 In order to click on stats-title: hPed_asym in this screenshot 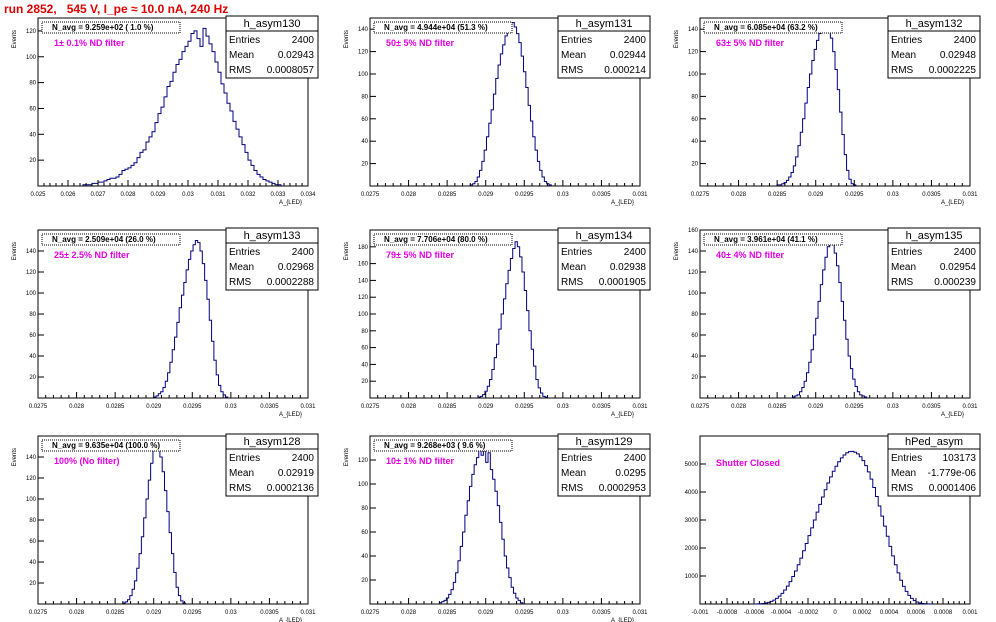, I will do `click(934, 442)`.